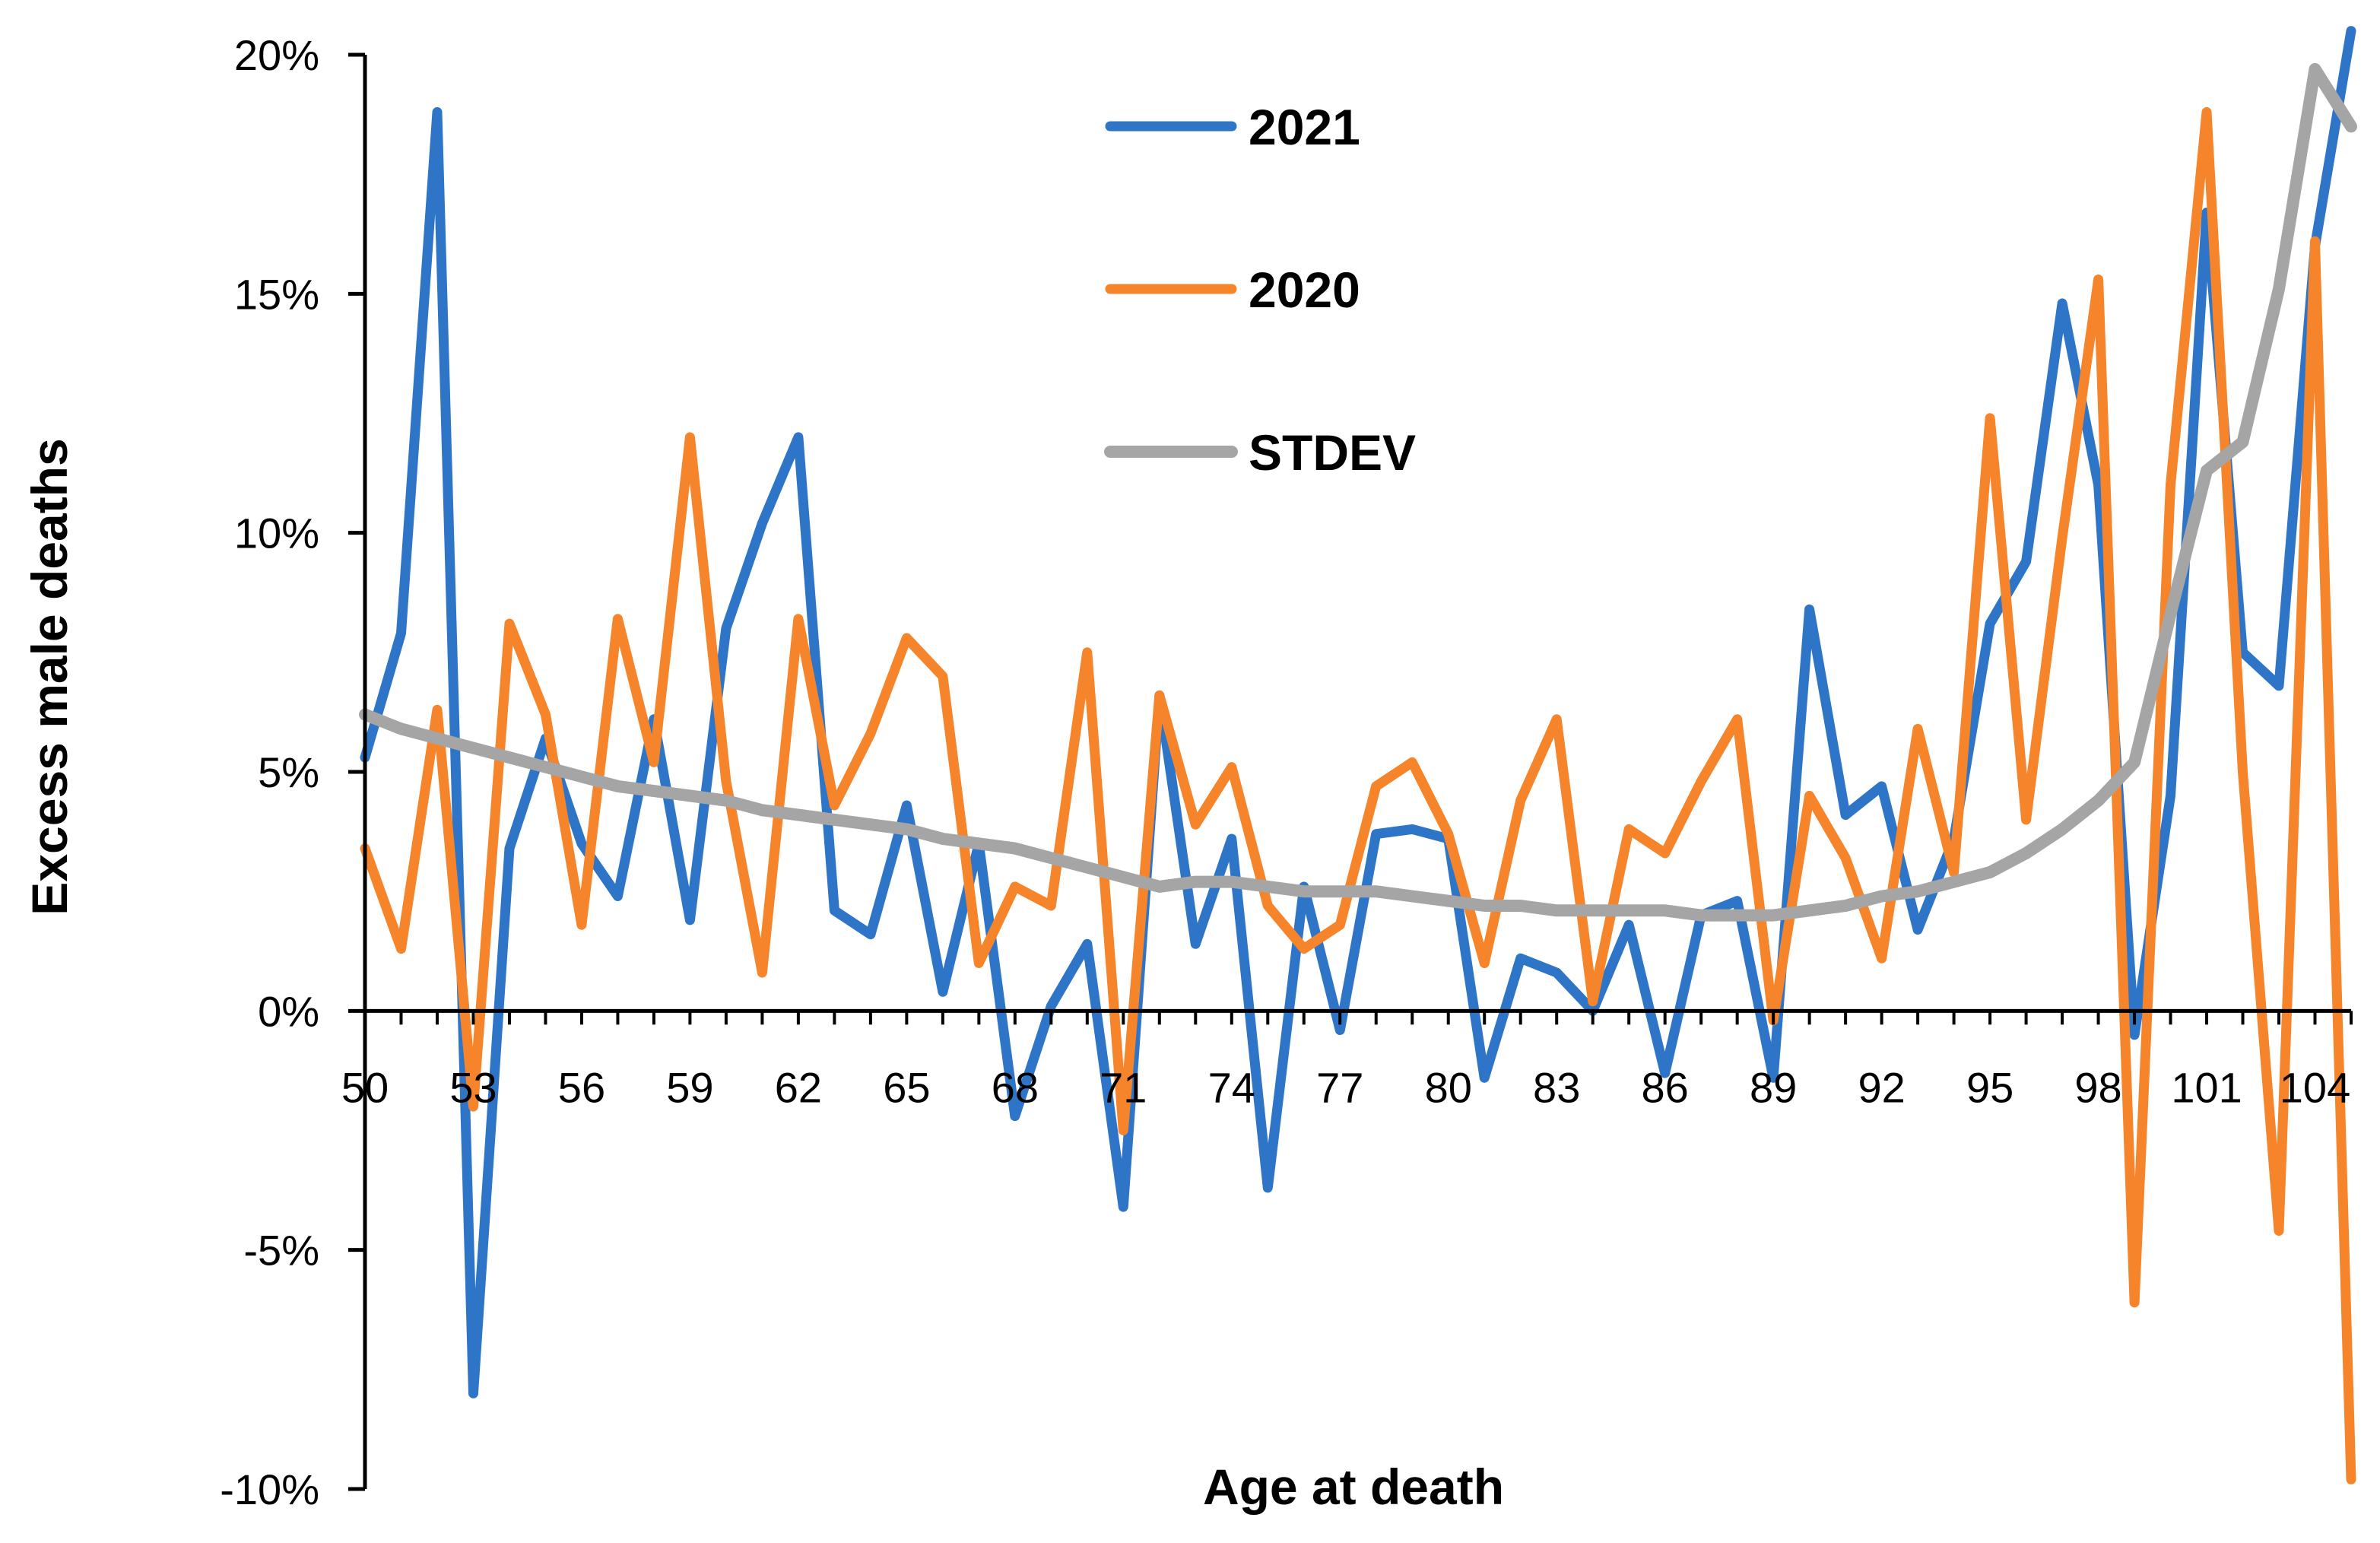  Describe the element at coordinates (1304, 290) in the screenshot. I see `legend-label-2020: 2020` at that location.